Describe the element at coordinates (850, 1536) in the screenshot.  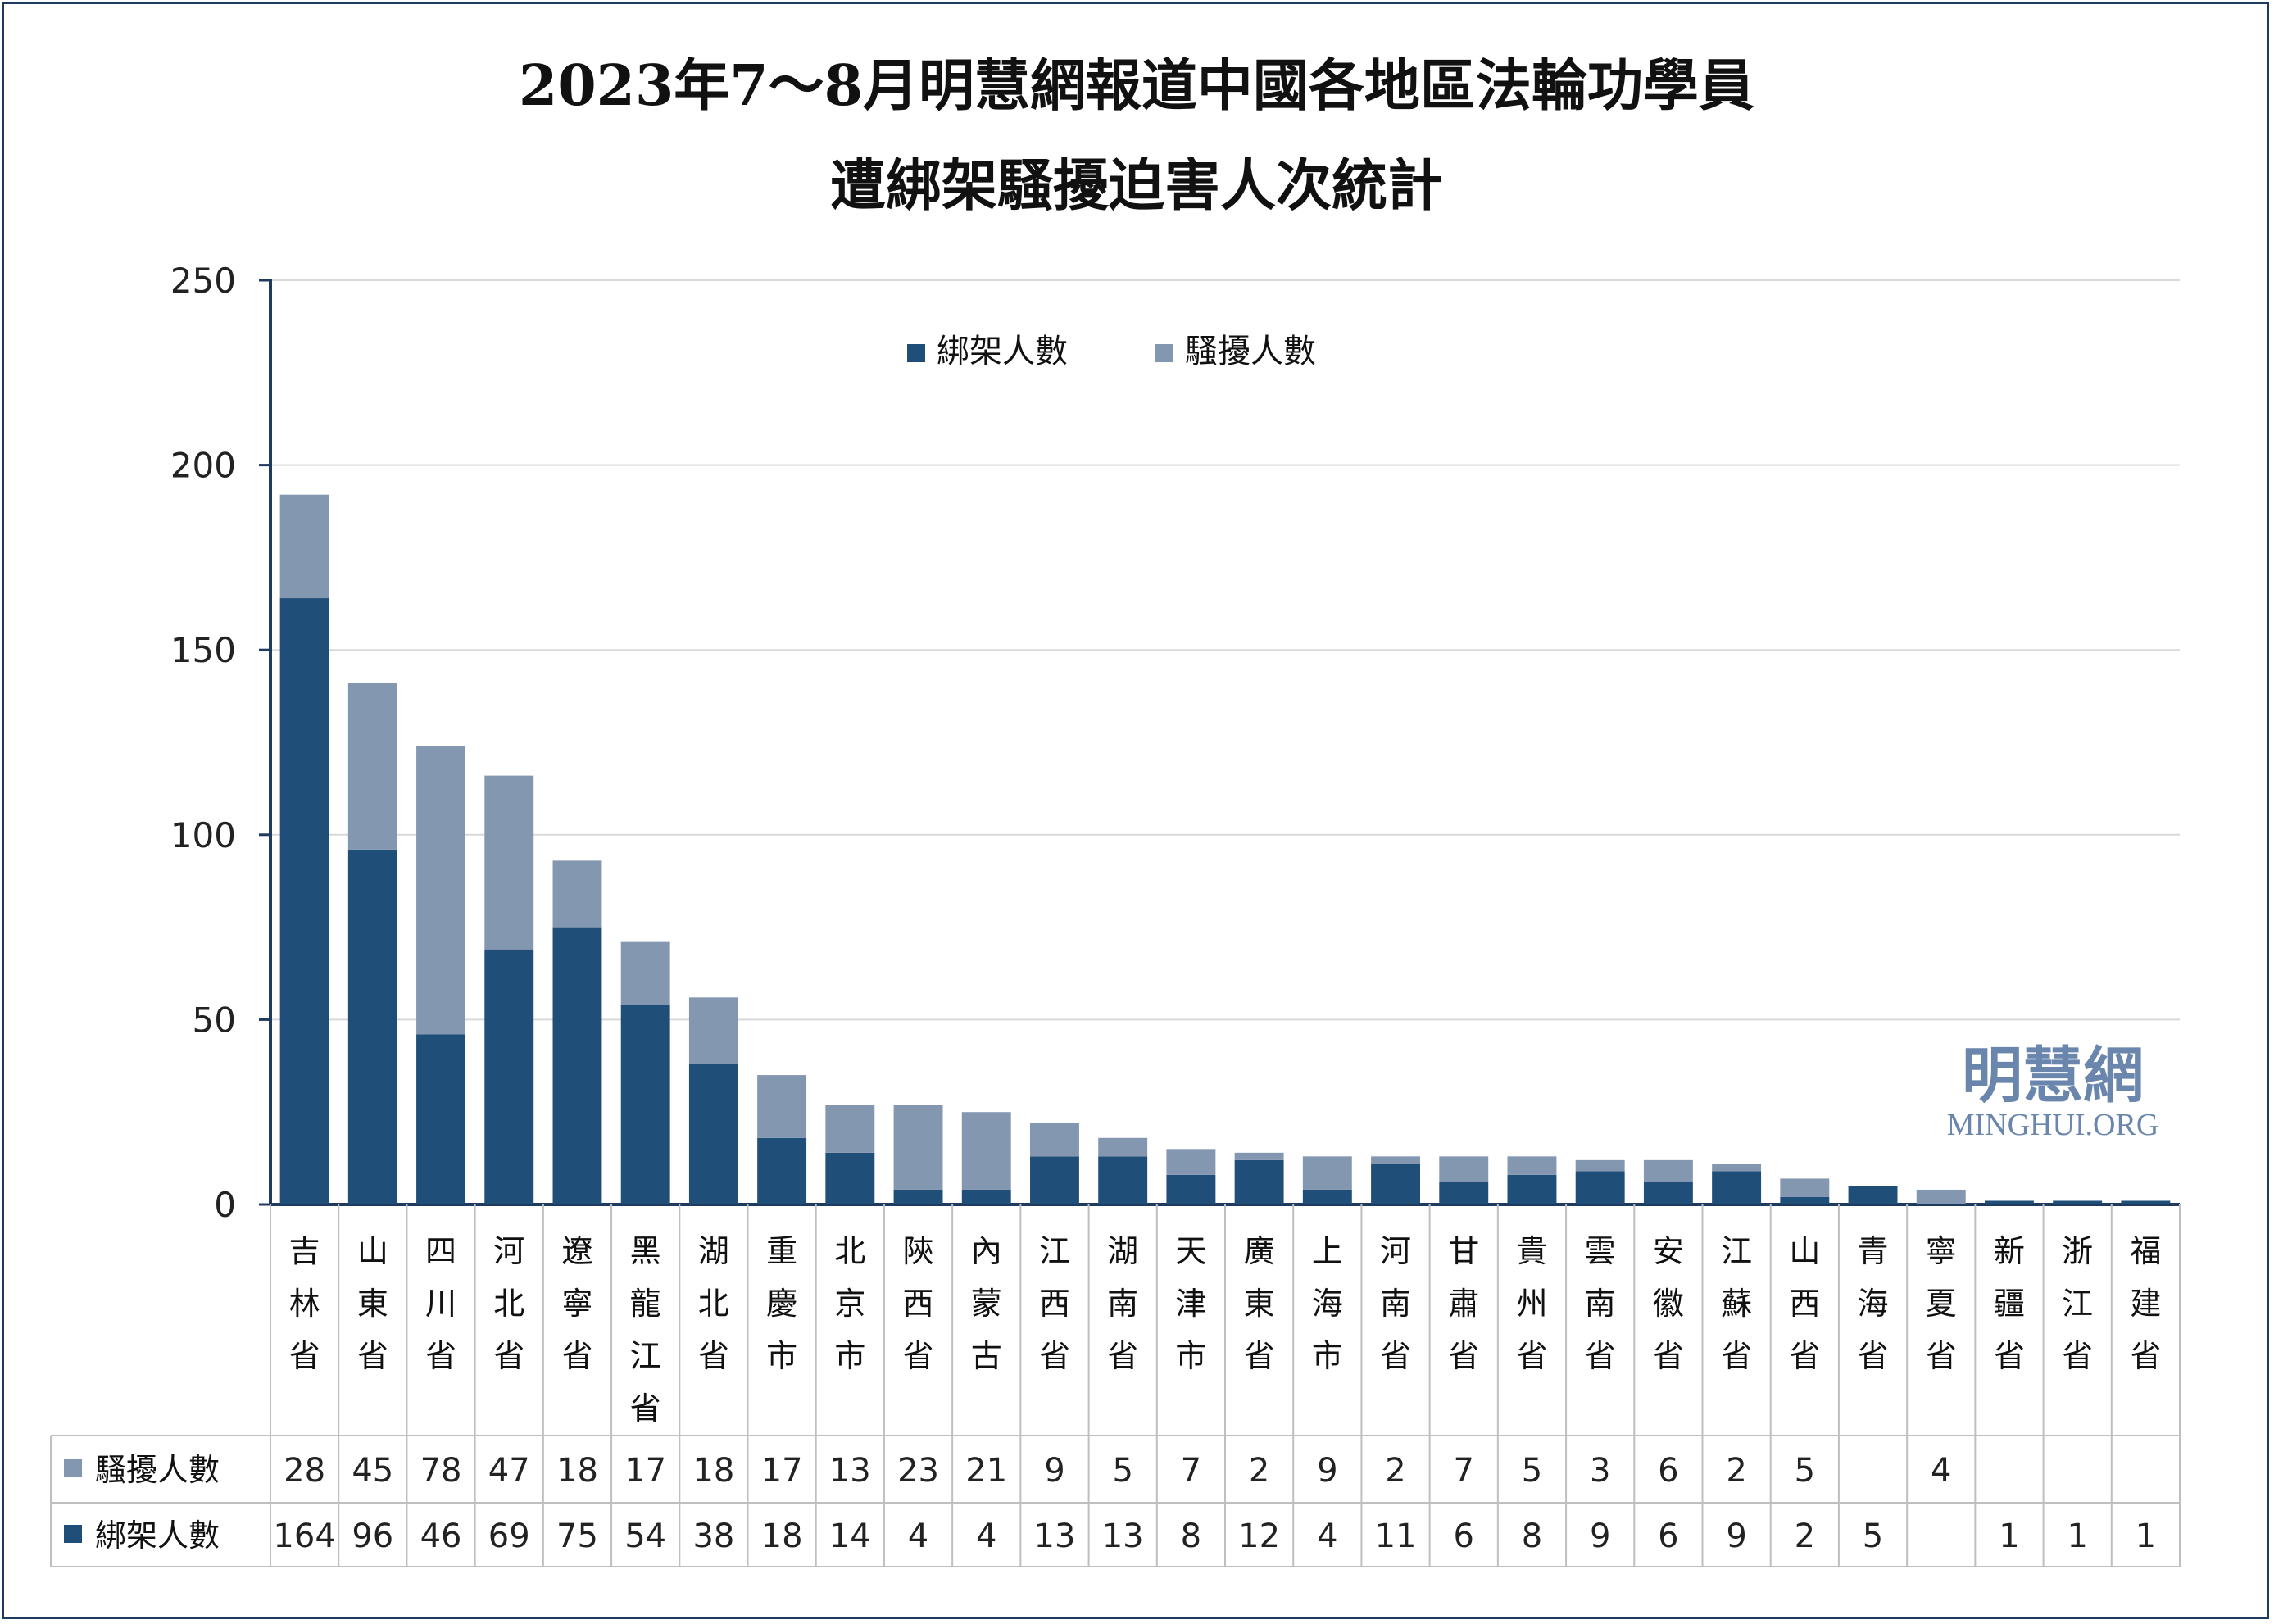
I see `table-cell-value: 14` at that location.